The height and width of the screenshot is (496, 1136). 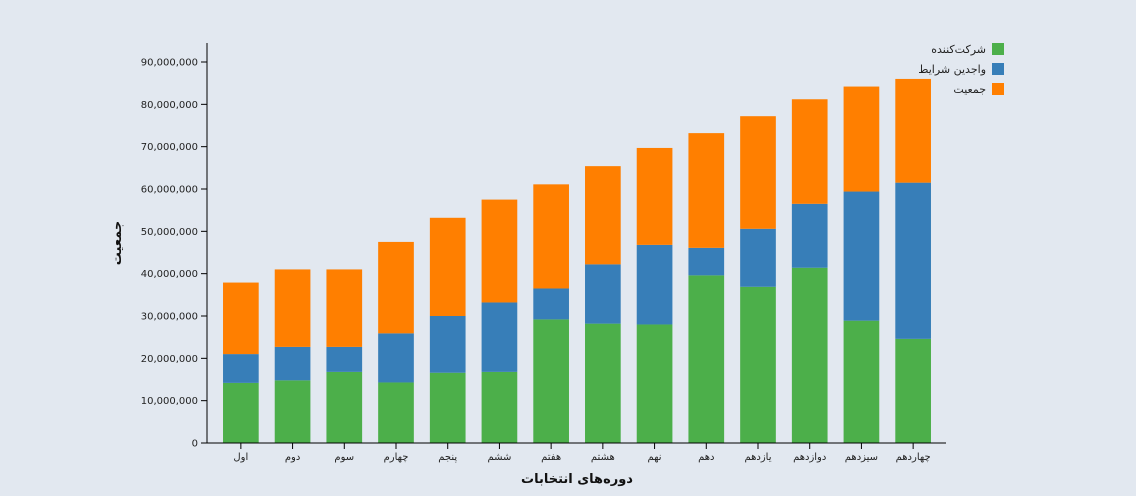 What do you see at coordinates (447, 457) in the screenshot?
I see `x-tick-label: پنجم` at bounding box center [447, 457].